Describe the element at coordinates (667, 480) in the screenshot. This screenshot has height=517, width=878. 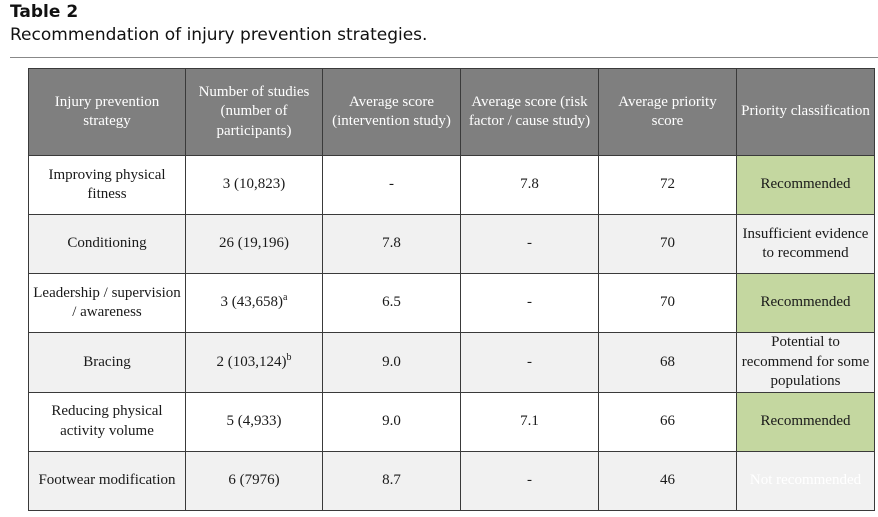
I see `priority-score-cell: 46` at that location.